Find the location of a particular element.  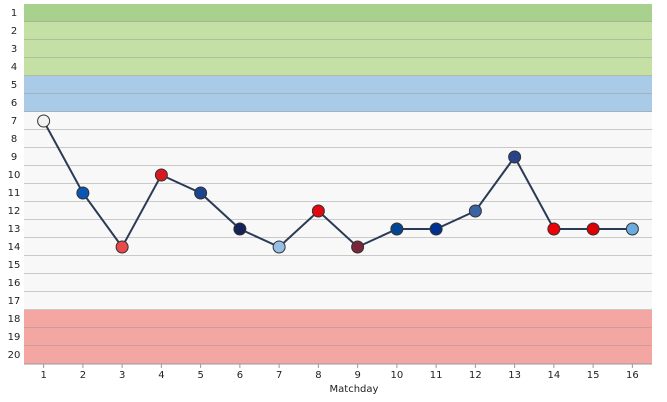

y-tick-label: 17 is located at coordinates (14, 301).